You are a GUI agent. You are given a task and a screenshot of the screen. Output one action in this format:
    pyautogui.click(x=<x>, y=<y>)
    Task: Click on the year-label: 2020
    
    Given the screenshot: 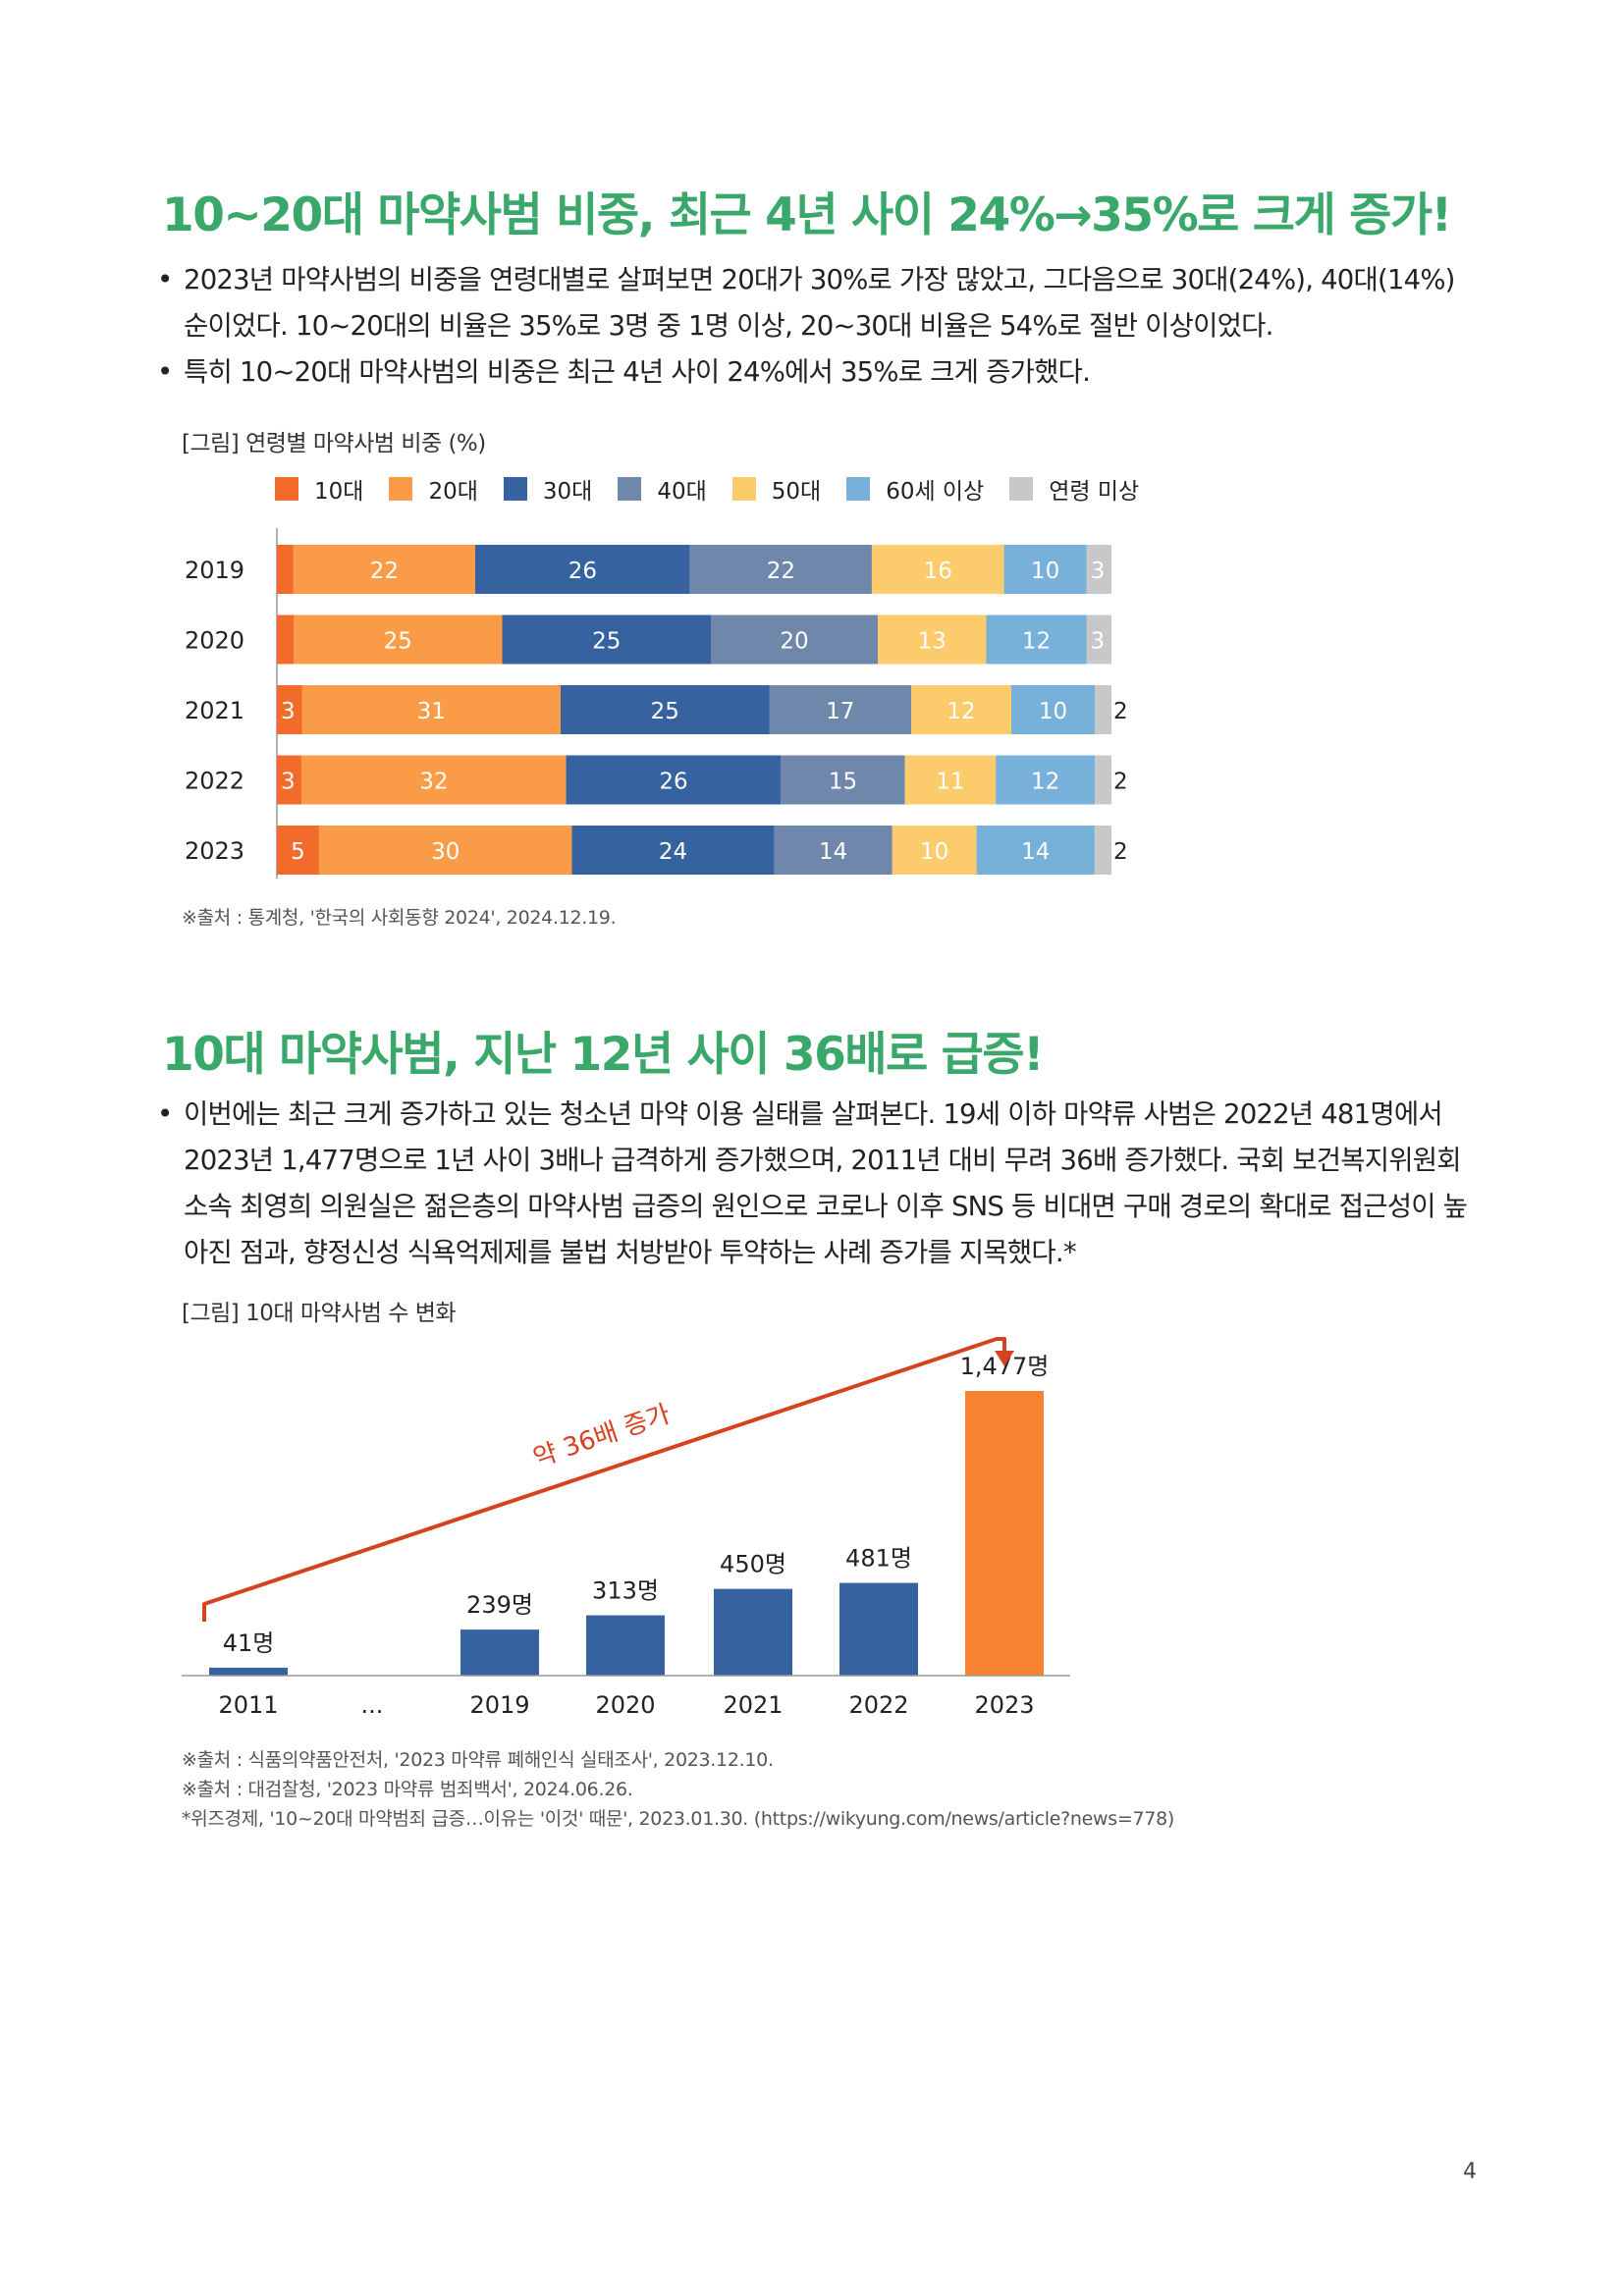 What is the action you would take?
    pyautogui.click(x=215, y=641)
    